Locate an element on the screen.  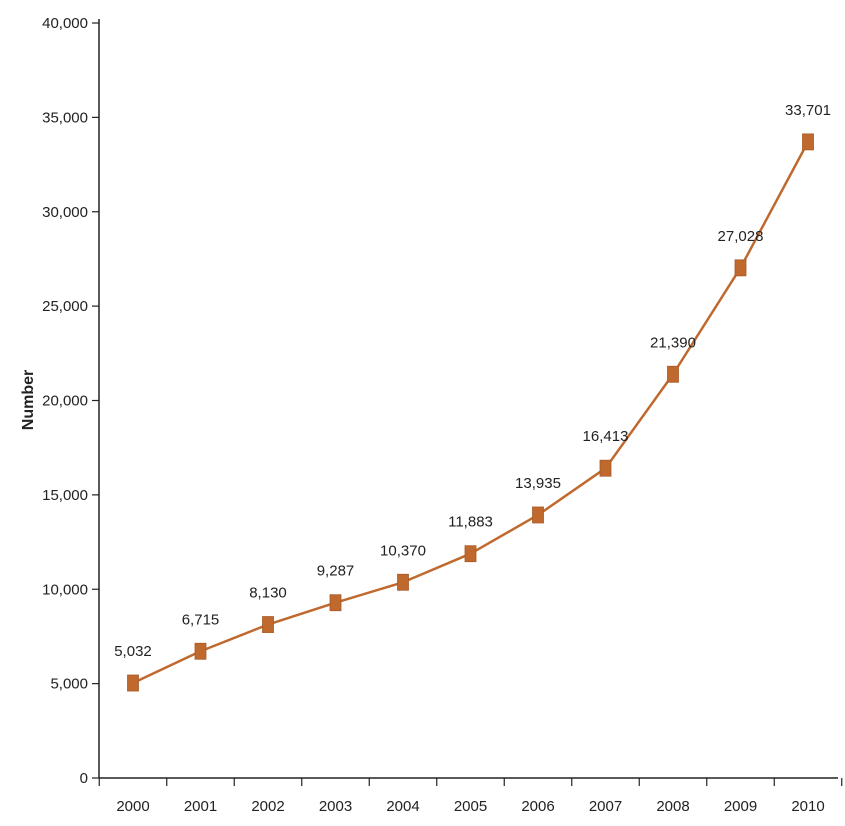
x-tick-label: 2010 is located at coordinates (807, 806).